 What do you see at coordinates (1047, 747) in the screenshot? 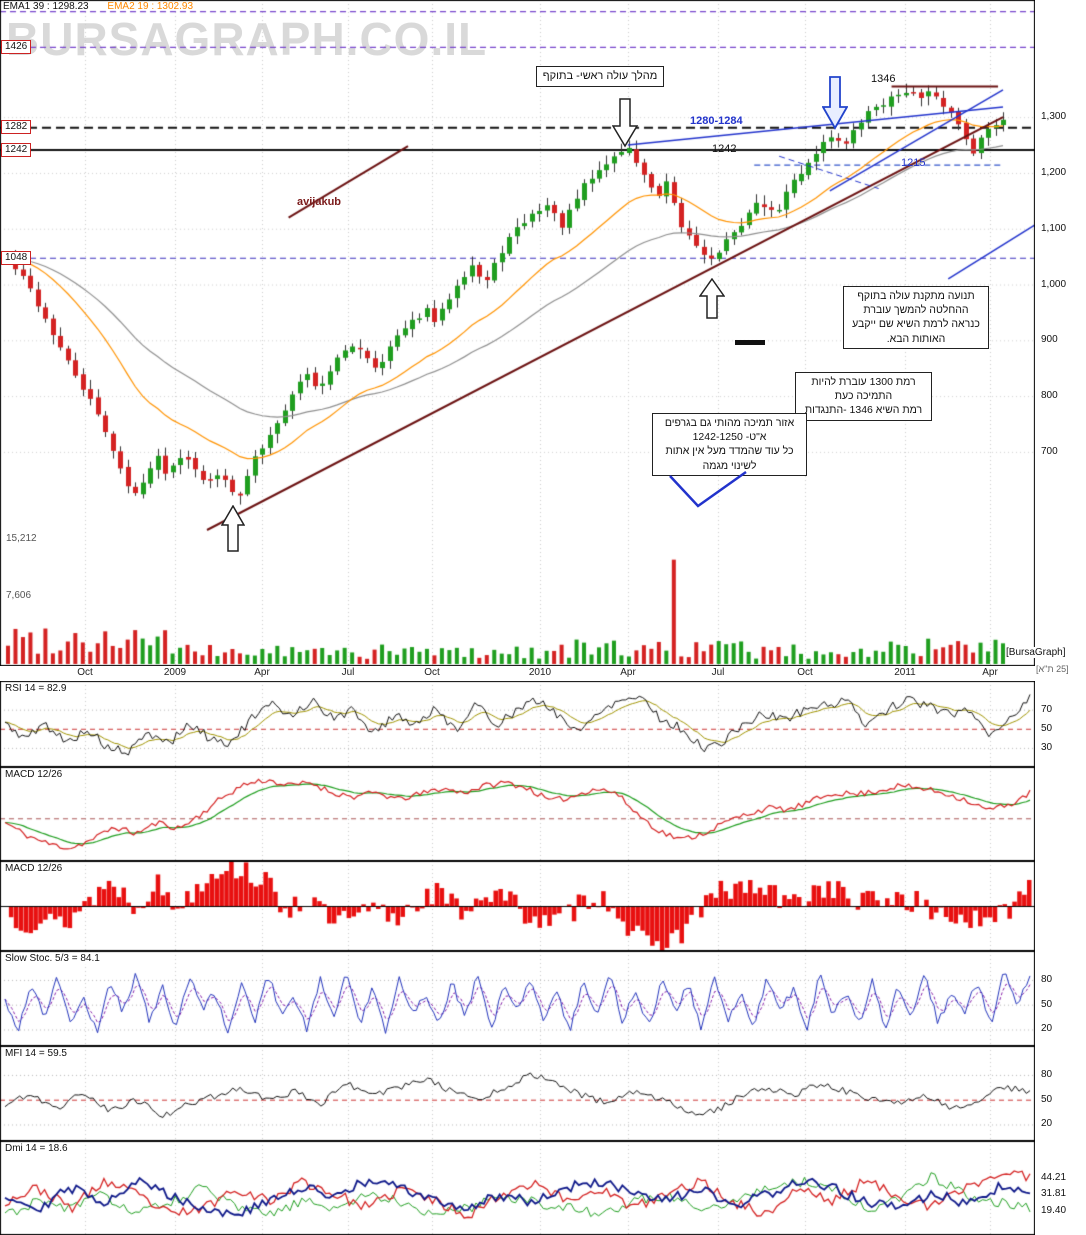
I see `rsi-tick-label: 30` at bounding box center [1047, 747].